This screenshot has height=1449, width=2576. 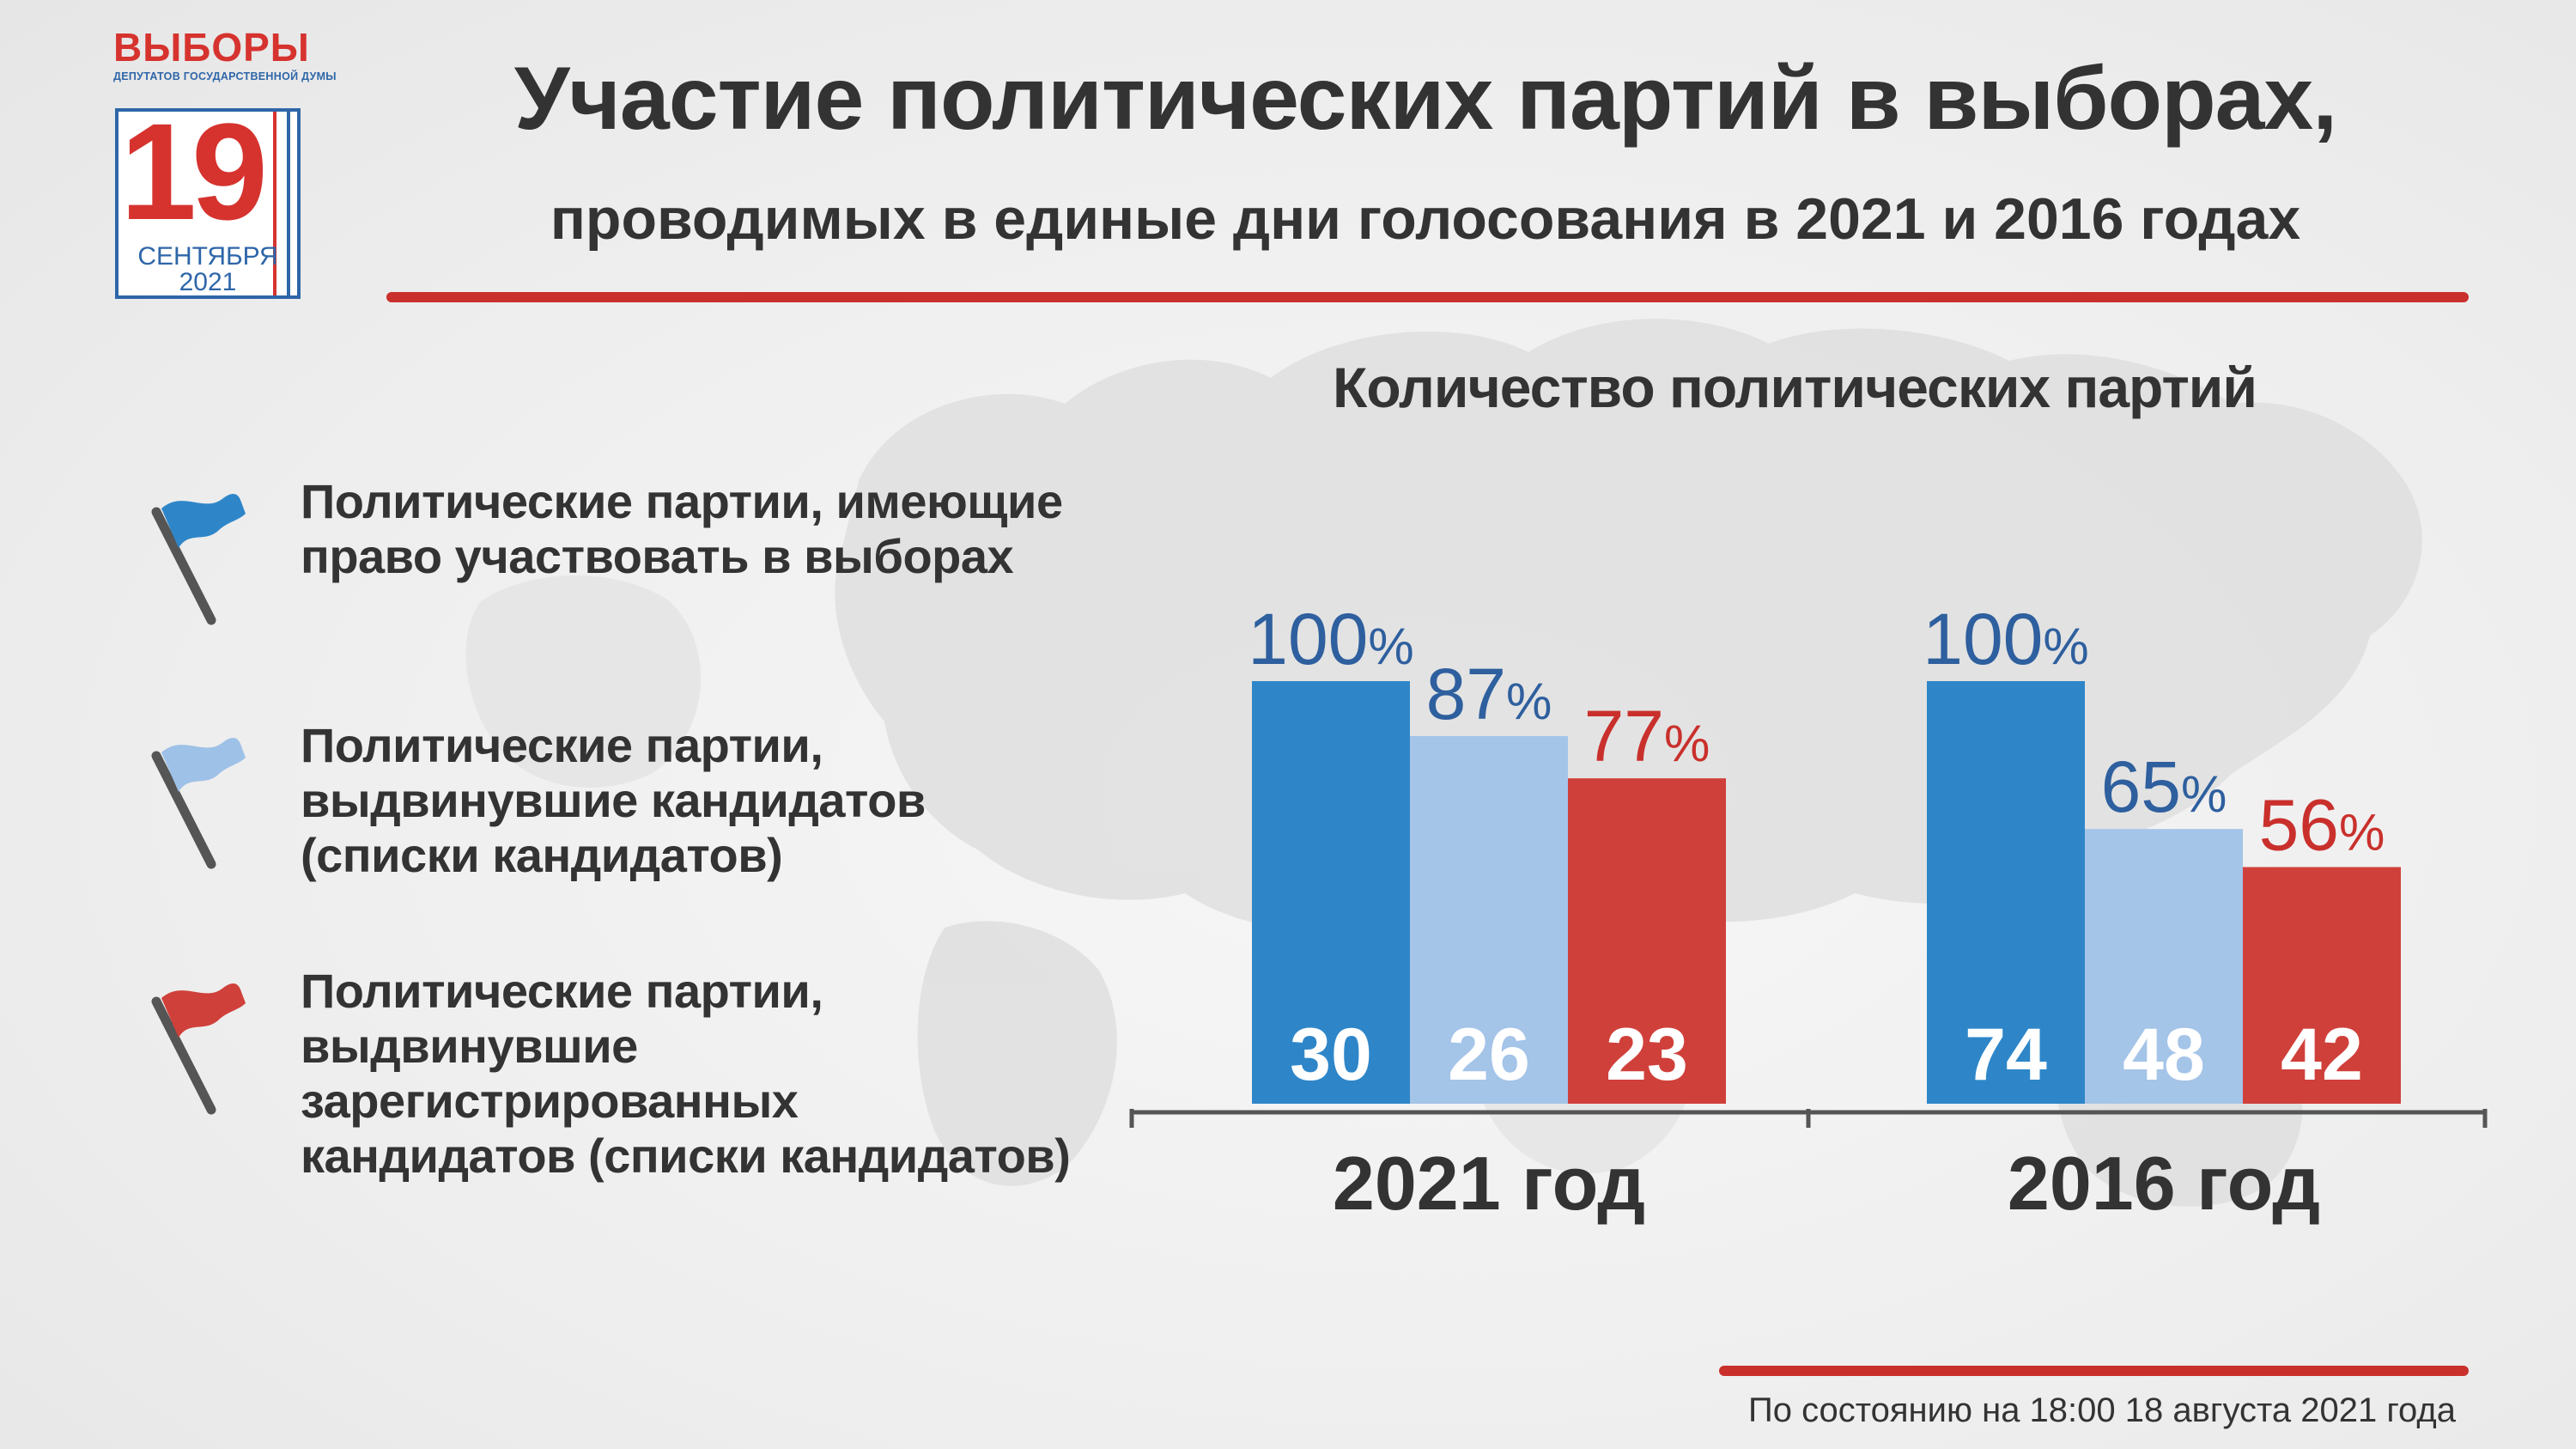 What do you see at coordinates (1489, 694) in the screenshot?
I see `percent-label: 87%` at bounding box center [1489, 694].